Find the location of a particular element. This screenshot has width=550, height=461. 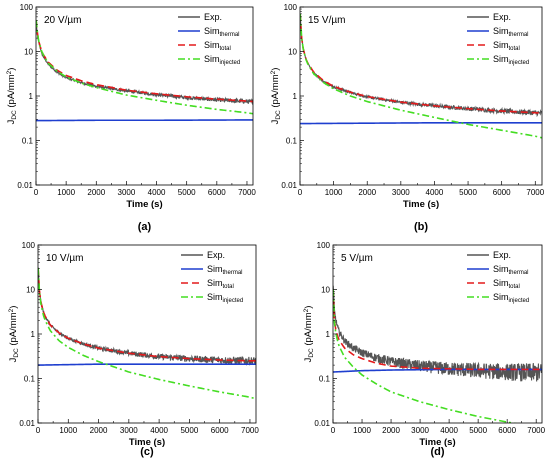

field-label: 20 V/µm is located at coordinates (62, 20).